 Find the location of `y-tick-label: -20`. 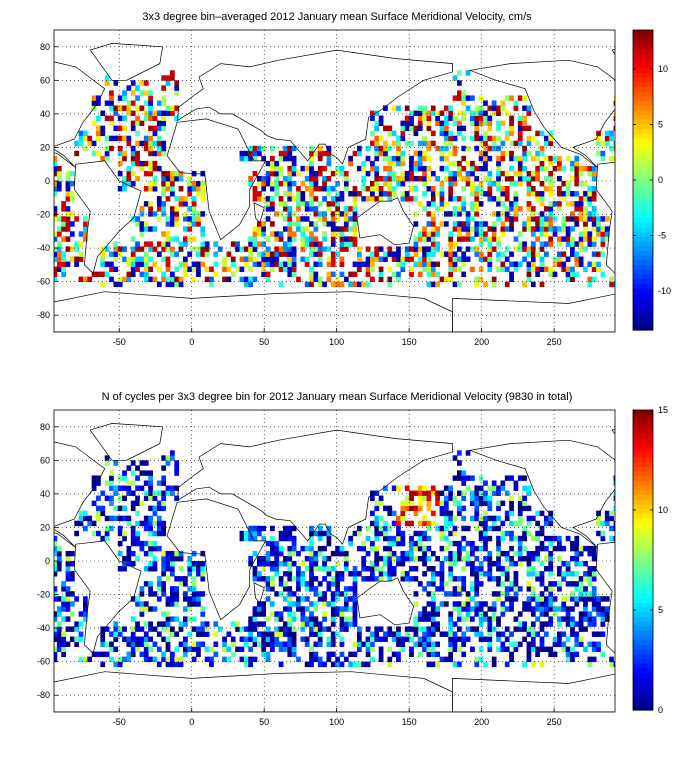

y-tick-label: -20 is located at coordinates (43, 215).